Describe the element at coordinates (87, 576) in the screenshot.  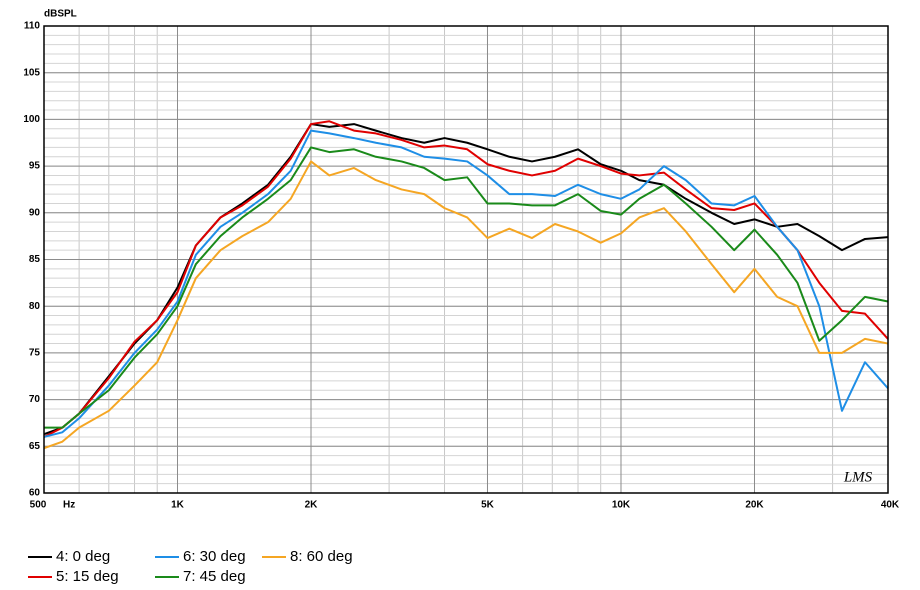
I see `legend-label: 5: 15 deg` at that location.